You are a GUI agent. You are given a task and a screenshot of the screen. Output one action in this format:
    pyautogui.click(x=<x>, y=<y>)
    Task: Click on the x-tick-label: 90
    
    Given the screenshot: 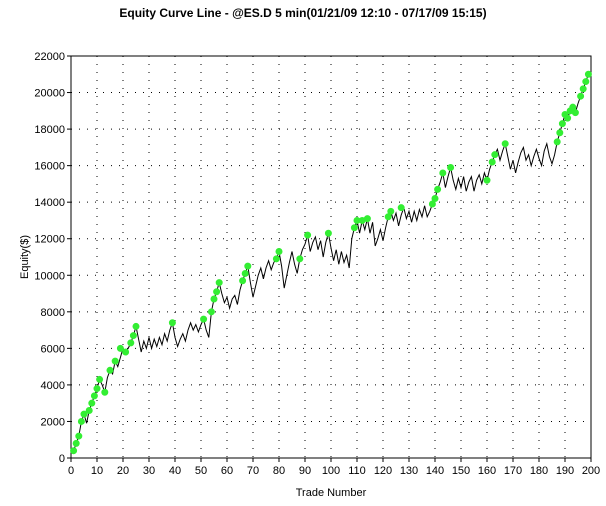 What is the action you would take?
    pyautogui.click(x=305, y=471)
    